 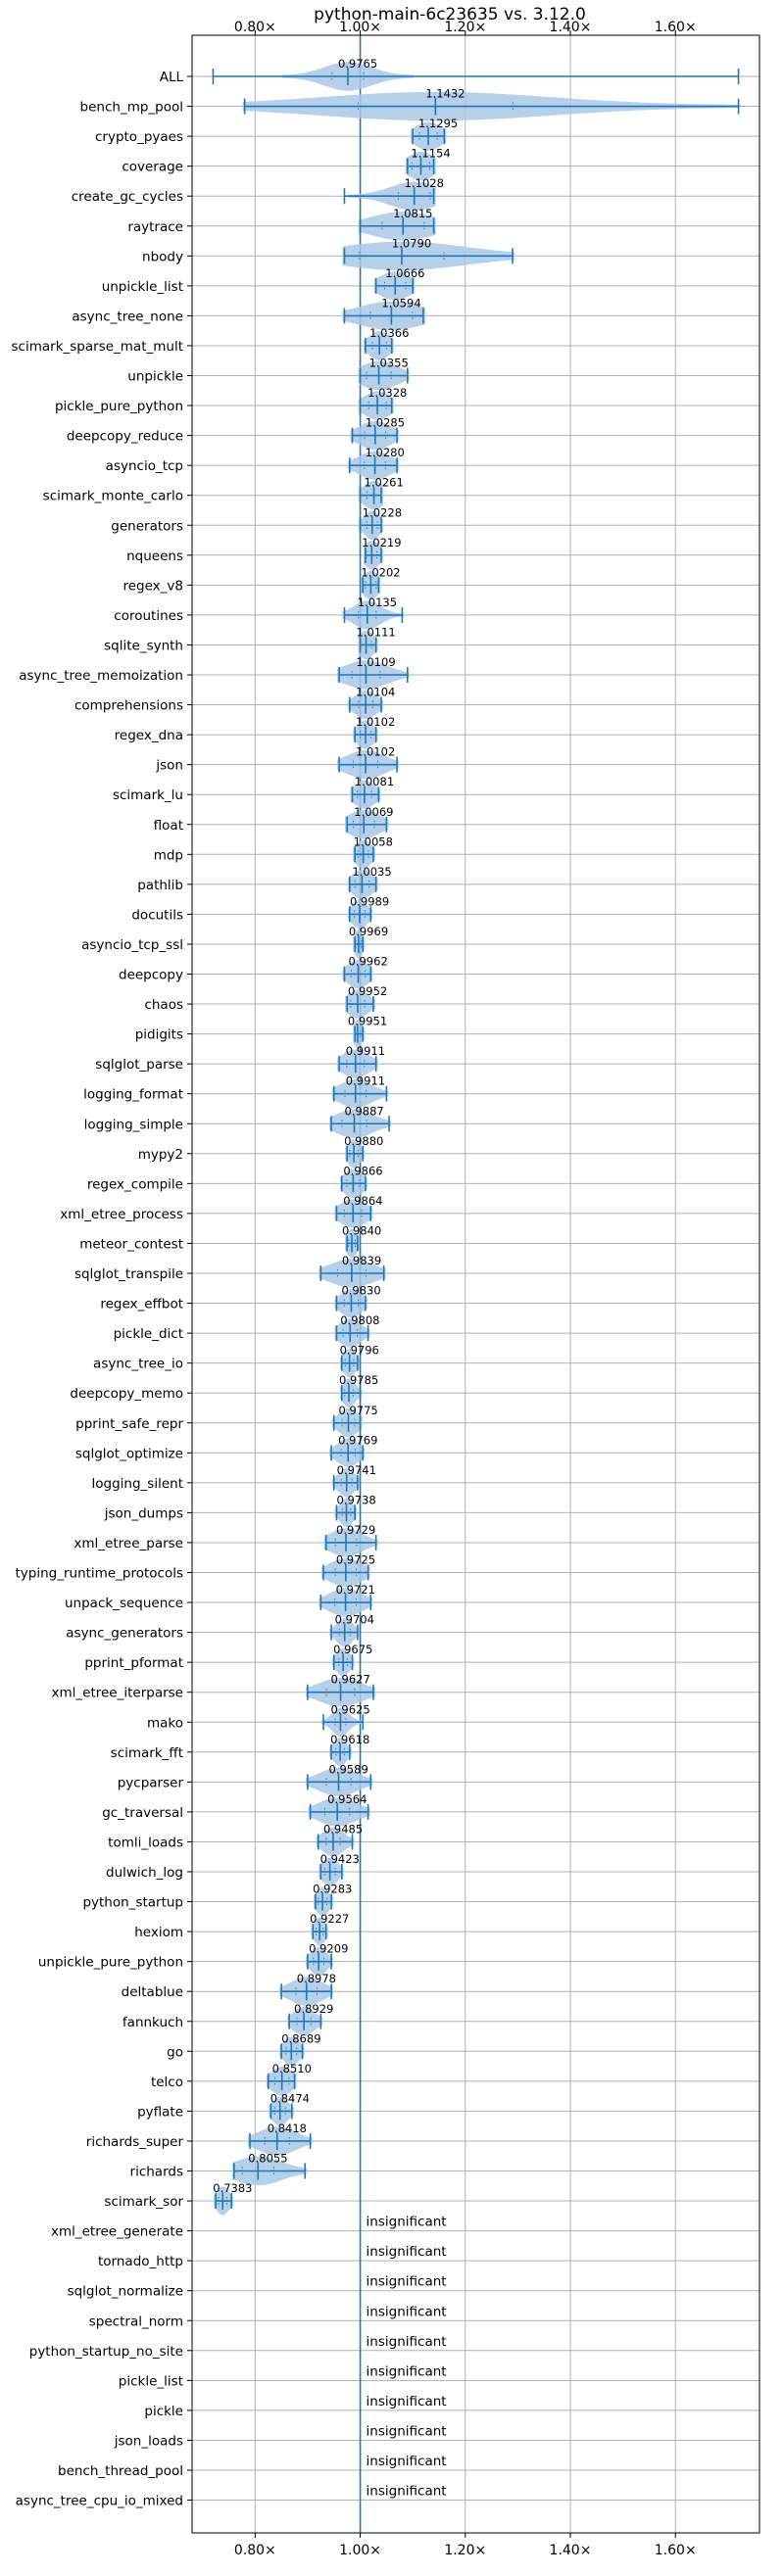 I want to click on benchmark-label: unpickle_pure_python, so click(x=110, y=1963).